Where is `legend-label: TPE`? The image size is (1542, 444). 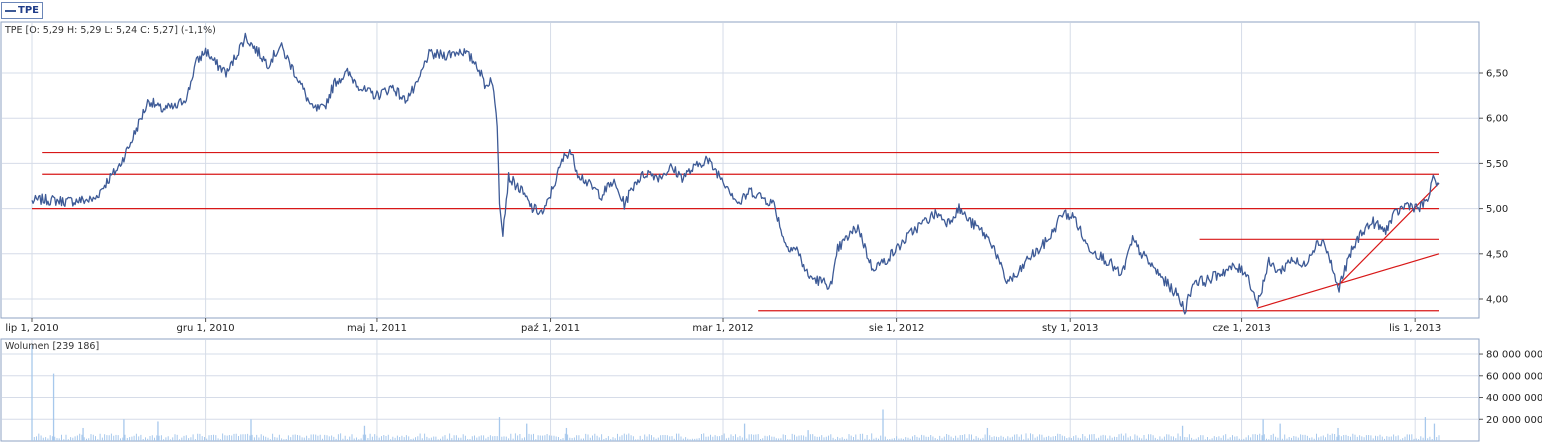 legend-label: TPE is located at coordinates (28, 10).